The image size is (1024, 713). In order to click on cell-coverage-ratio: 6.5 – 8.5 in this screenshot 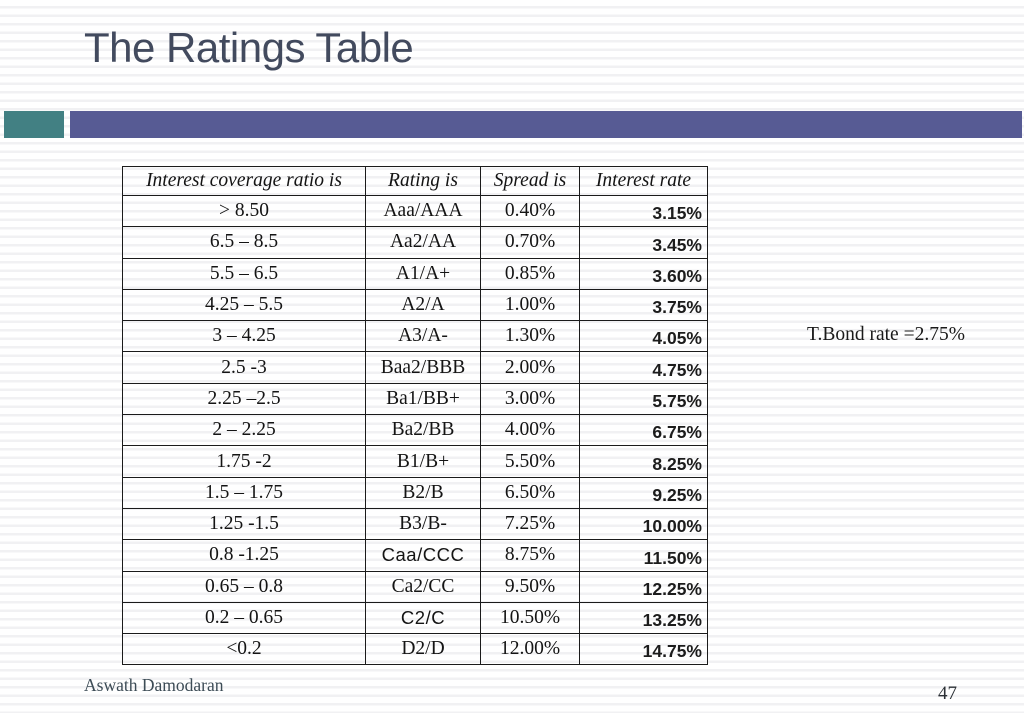, I will do `click(244, 242)`.